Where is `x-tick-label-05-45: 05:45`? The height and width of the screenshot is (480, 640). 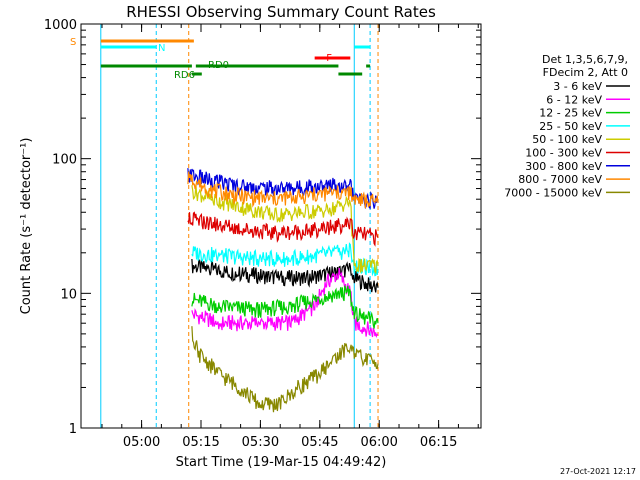
x-tick-label-05-45: 05:45 is located at coordinates (319, 442).